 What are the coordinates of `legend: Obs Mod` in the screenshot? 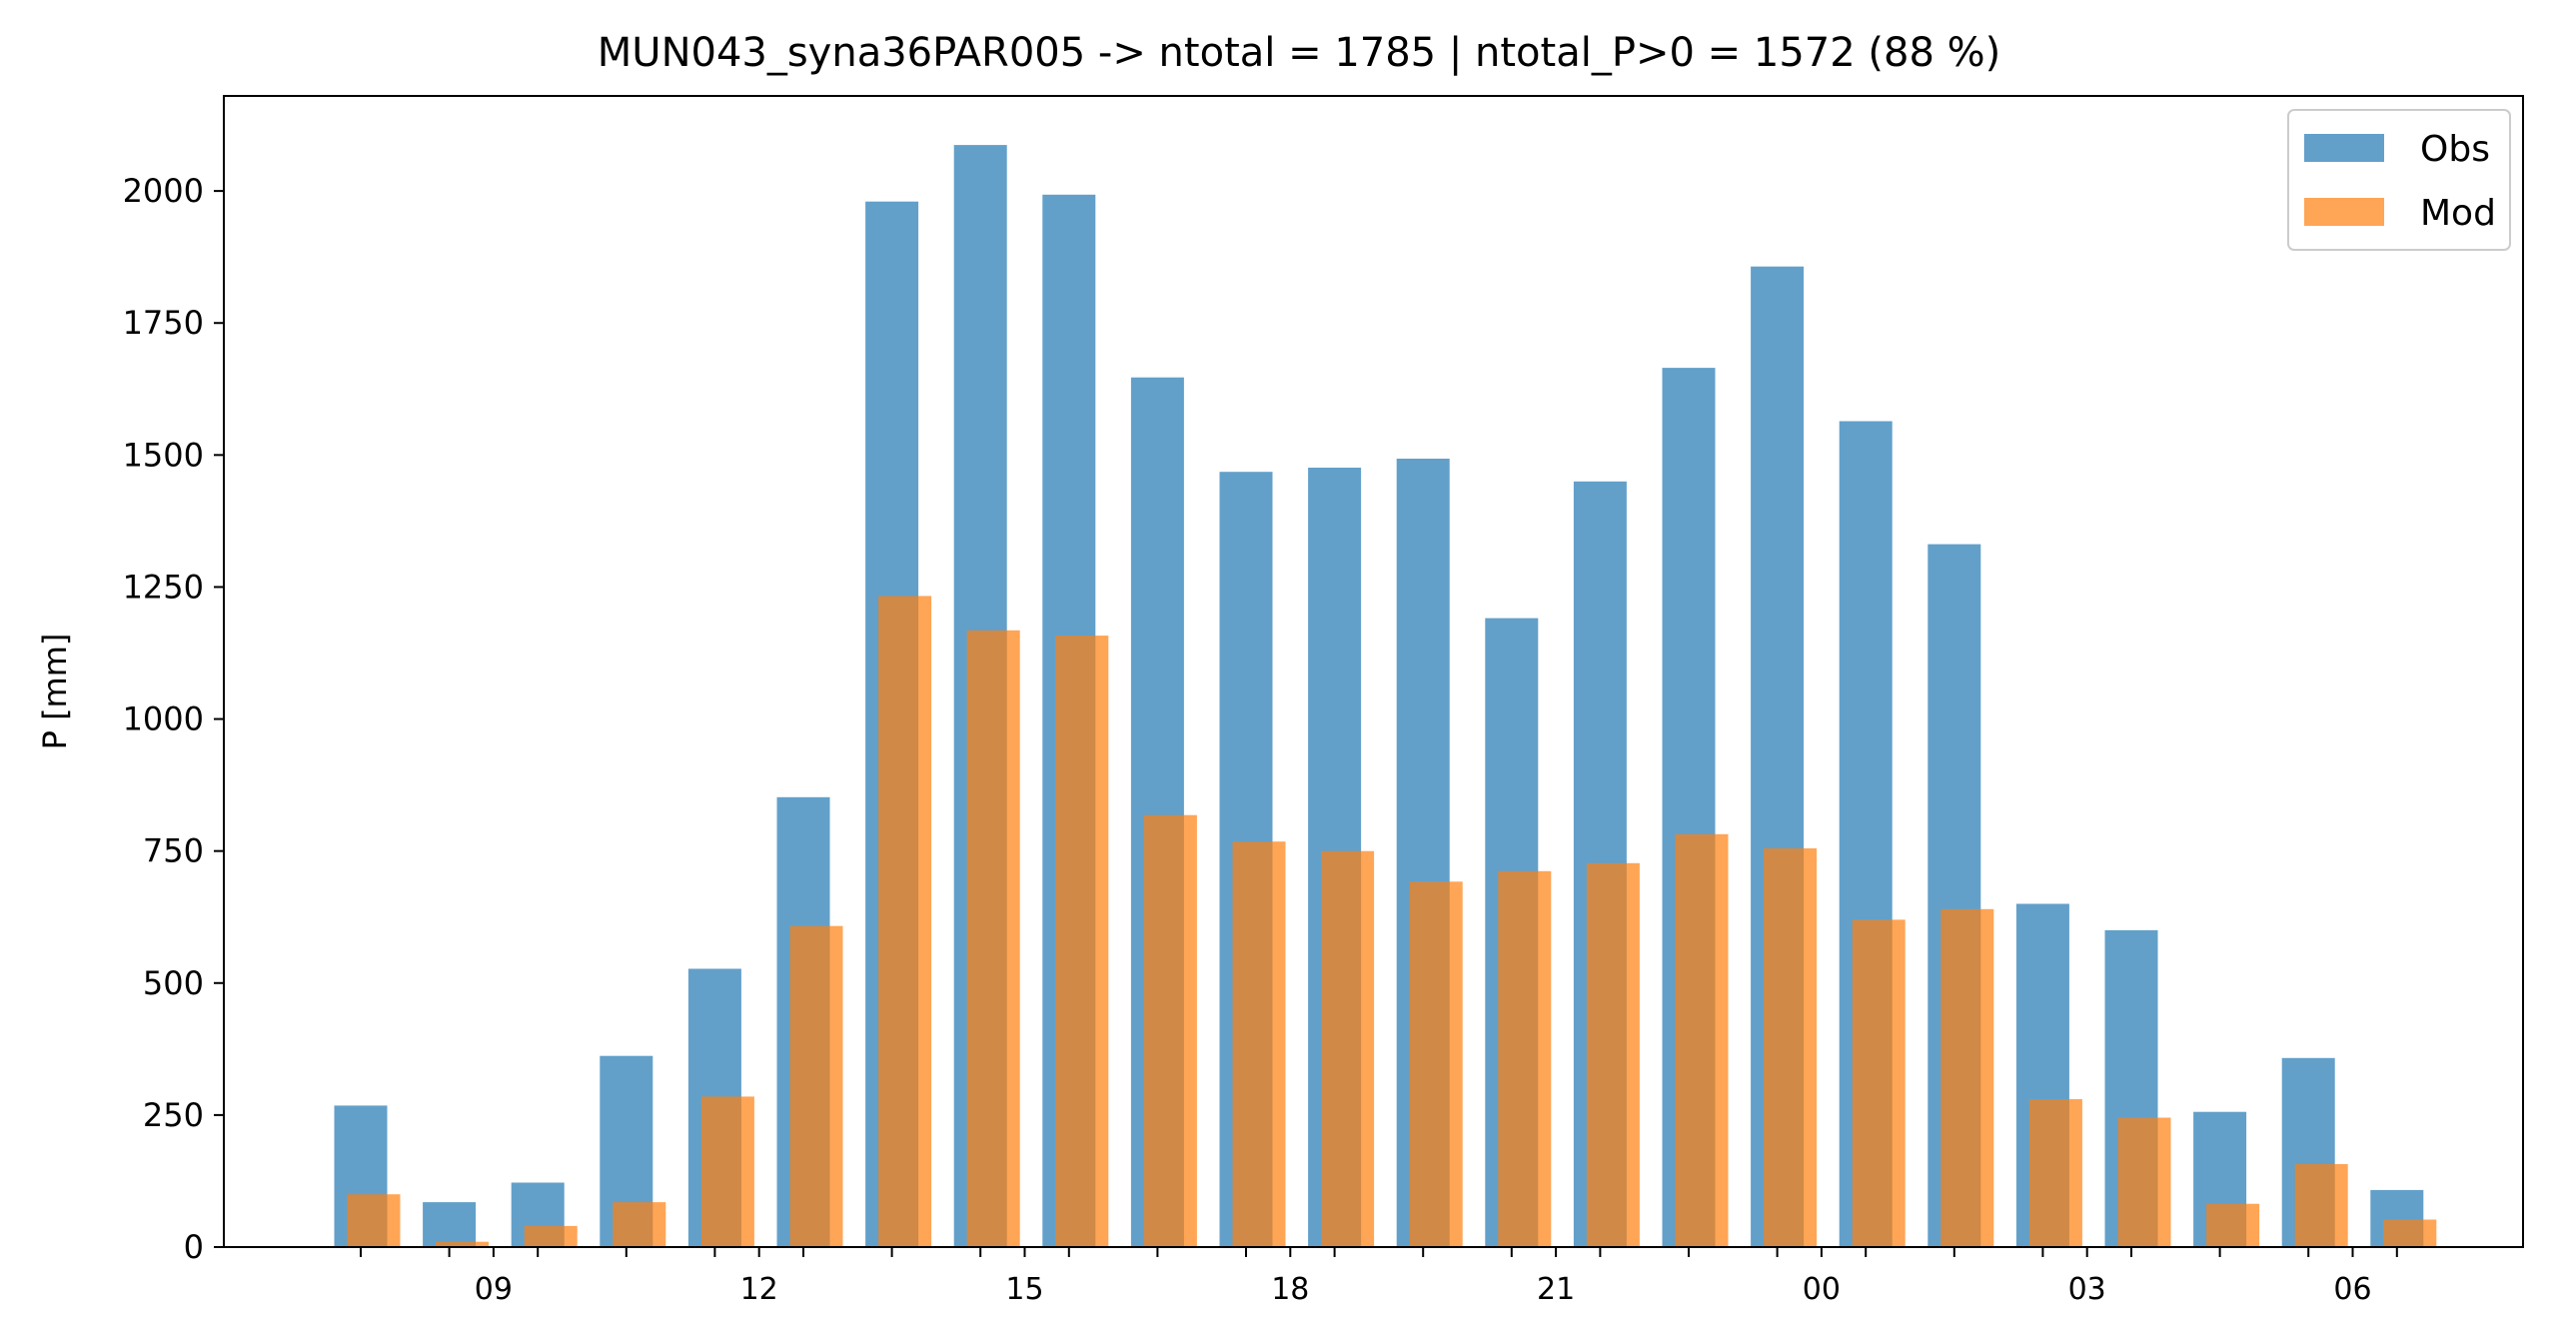 It's located at (2399, 180).